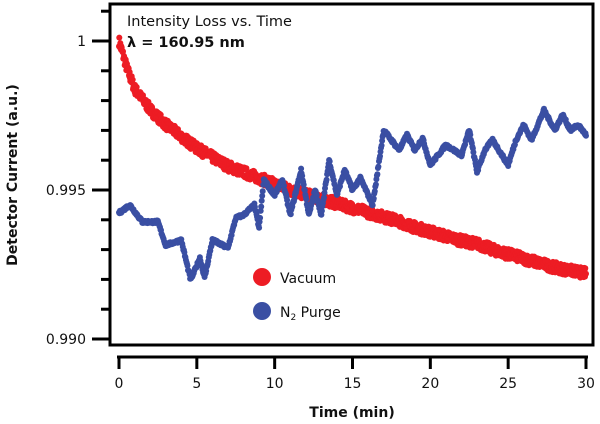 The height and width of the screenshot is (424, 600). I want to click on y-axis-ticks: 0.990 0.995 1, so click(78, 178).